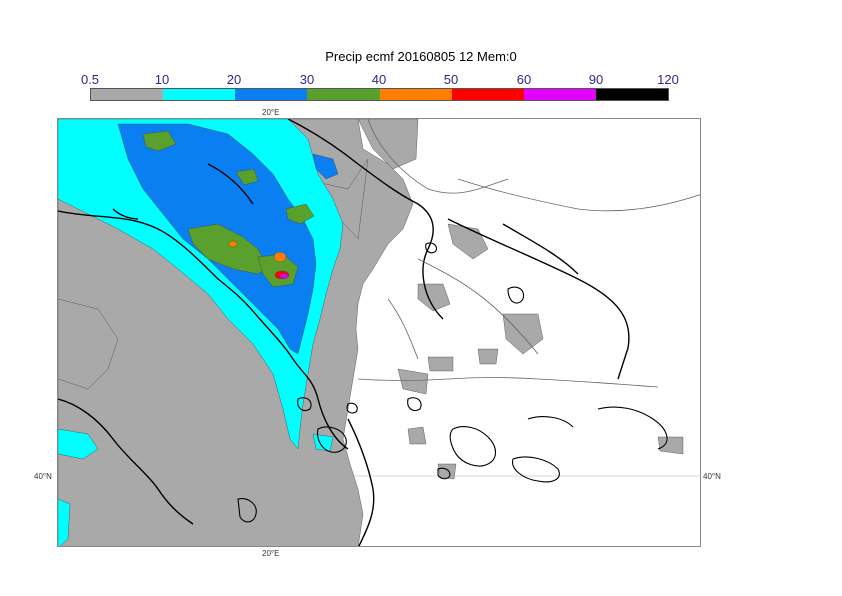 This screenshot has height=596, width=842. What do you see at coordinates (271, 112) in the screenshot?
I see `lon-label-top: 20°E` at bounding box center [271, 112].